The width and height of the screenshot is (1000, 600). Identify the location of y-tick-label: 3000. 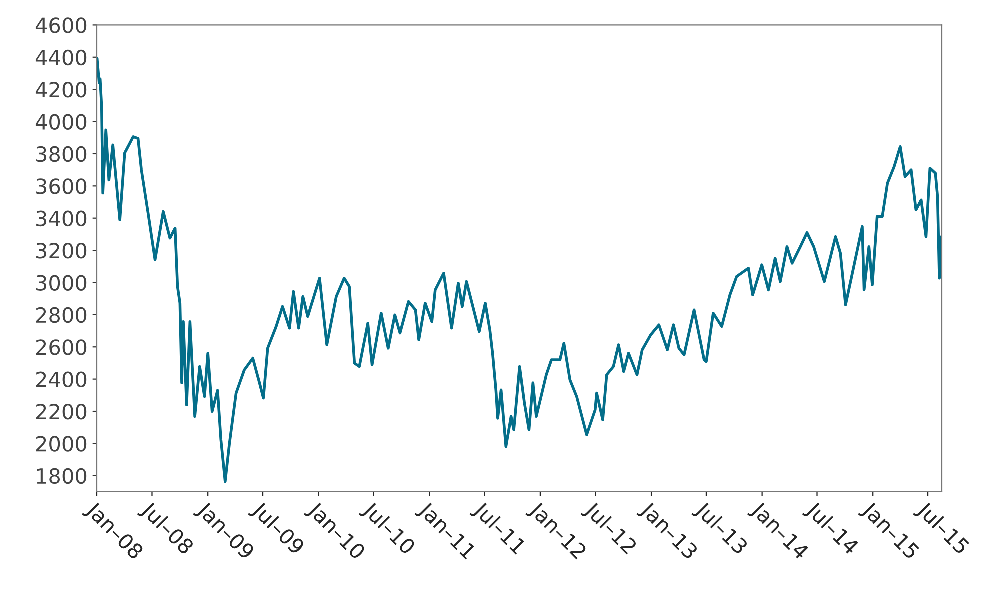
(61, 283).